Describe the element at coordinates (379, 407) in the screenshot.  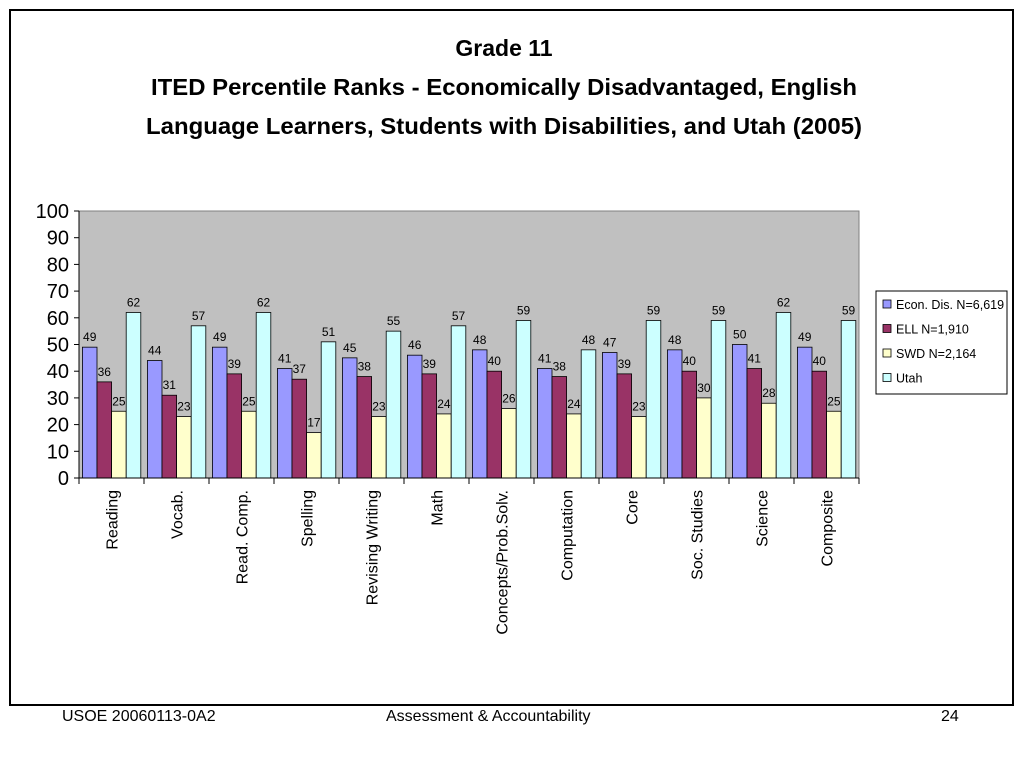
I see `data-label-2-4: 23` at that location.